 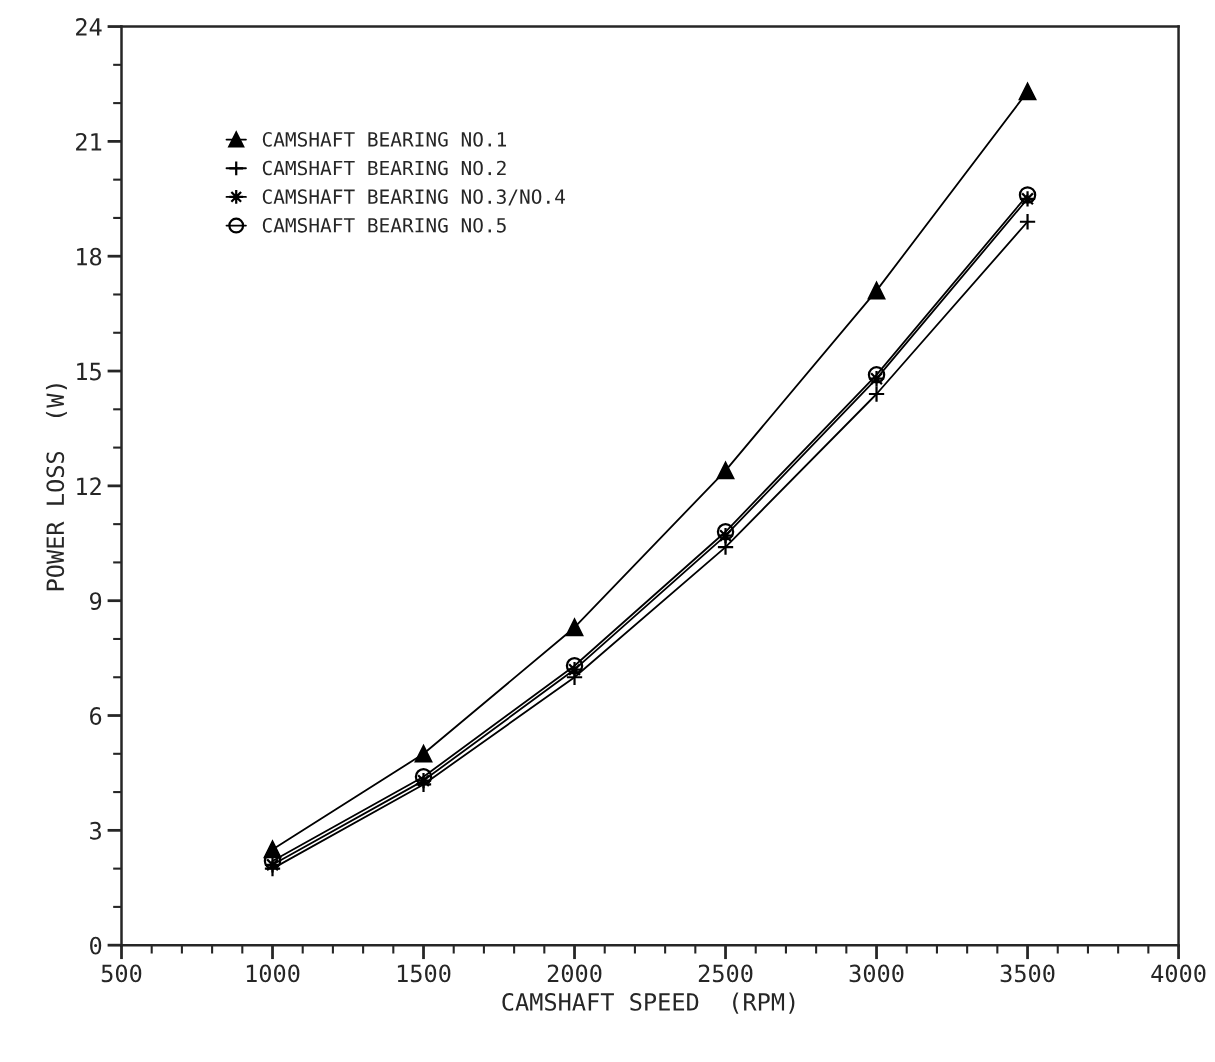 What do you see at coordinates (96, 945) in the screenshot?
I see `y-tick-label: 0` at bounding box center [96, 945].